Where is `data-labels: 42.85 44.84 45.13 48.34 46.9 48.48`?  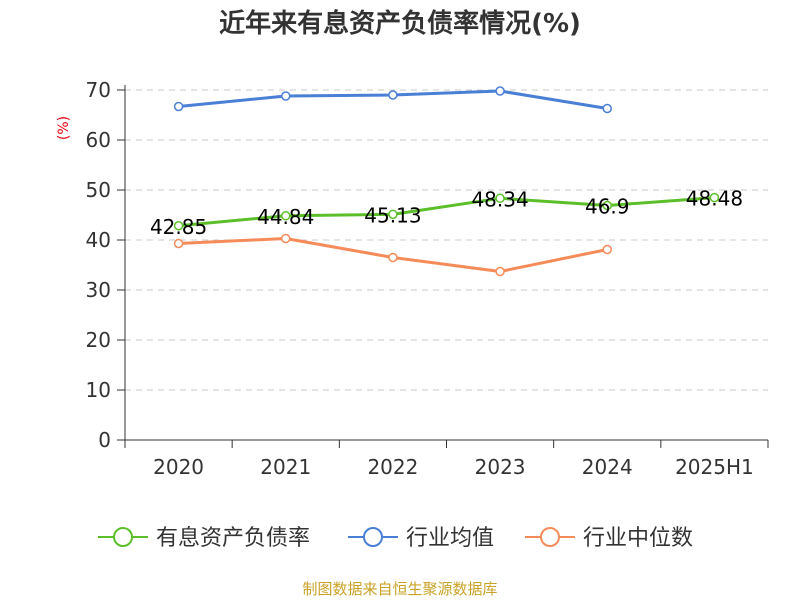 data-labels: 42.85 44.84 45.13 48.34 46.9 48.48 is located at coordinates (446, 213).